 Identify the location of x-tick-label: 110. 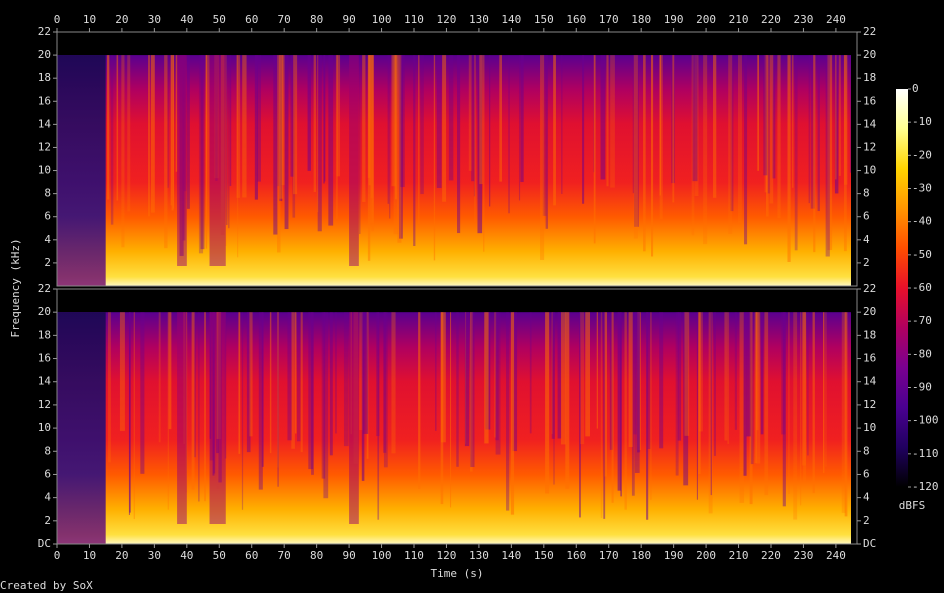
(414, 19).